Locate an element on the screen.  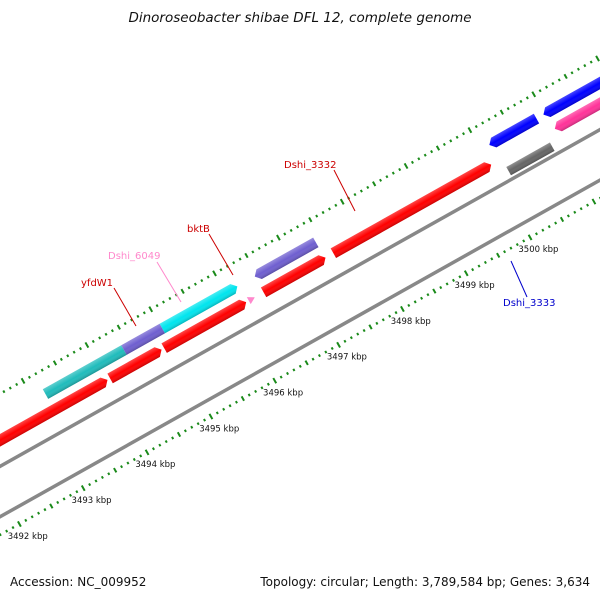
scale-label: 3498 kbp is located at coordinates (411, 322).